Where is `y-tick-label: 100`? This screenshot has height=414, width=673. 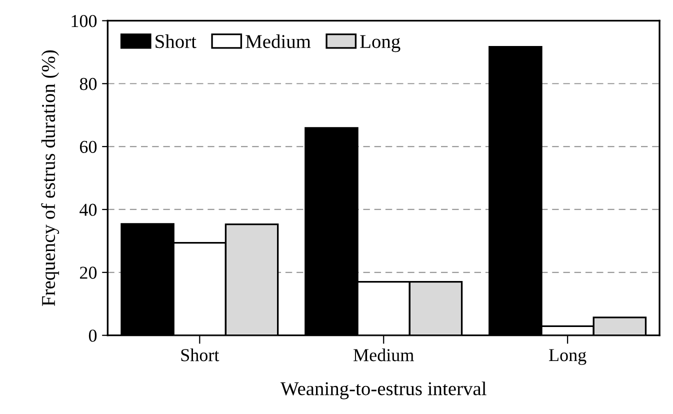 y-tick-label: 100 is located at coordinates (84, 21).